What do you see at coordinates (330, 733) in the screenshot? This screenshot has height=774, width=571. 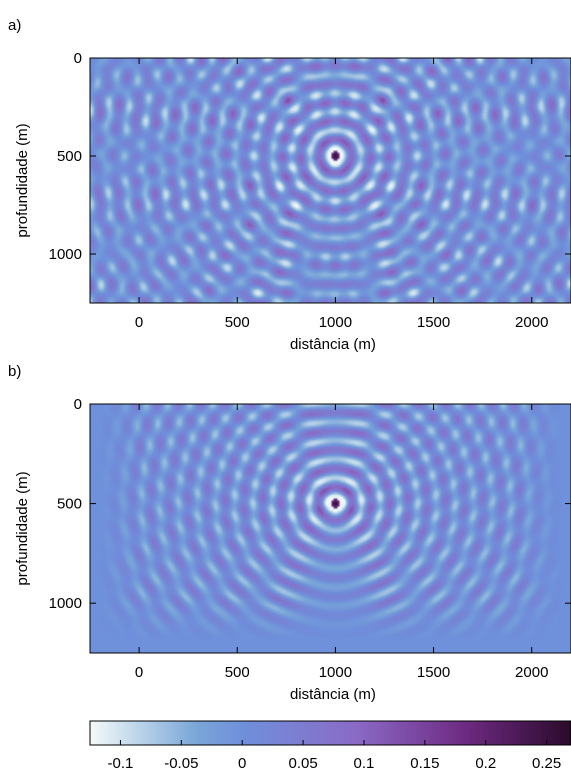 I see `colorbar-bar` at bounding box center [330, 733].